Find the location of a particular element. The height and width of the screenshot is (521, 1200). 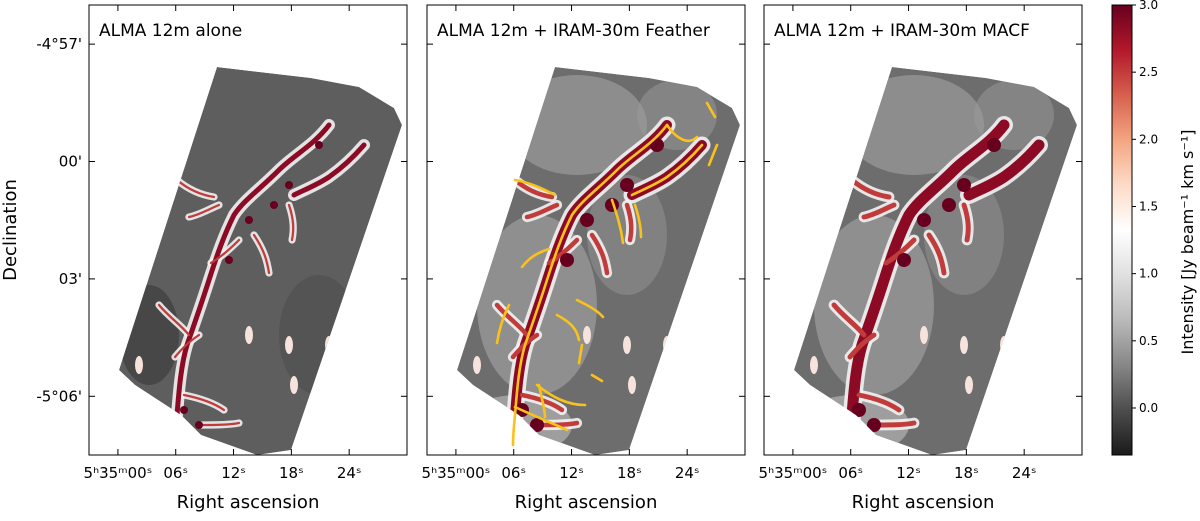

colorbar-tick-label: 2.0 is located at coordinates (1148, 139).